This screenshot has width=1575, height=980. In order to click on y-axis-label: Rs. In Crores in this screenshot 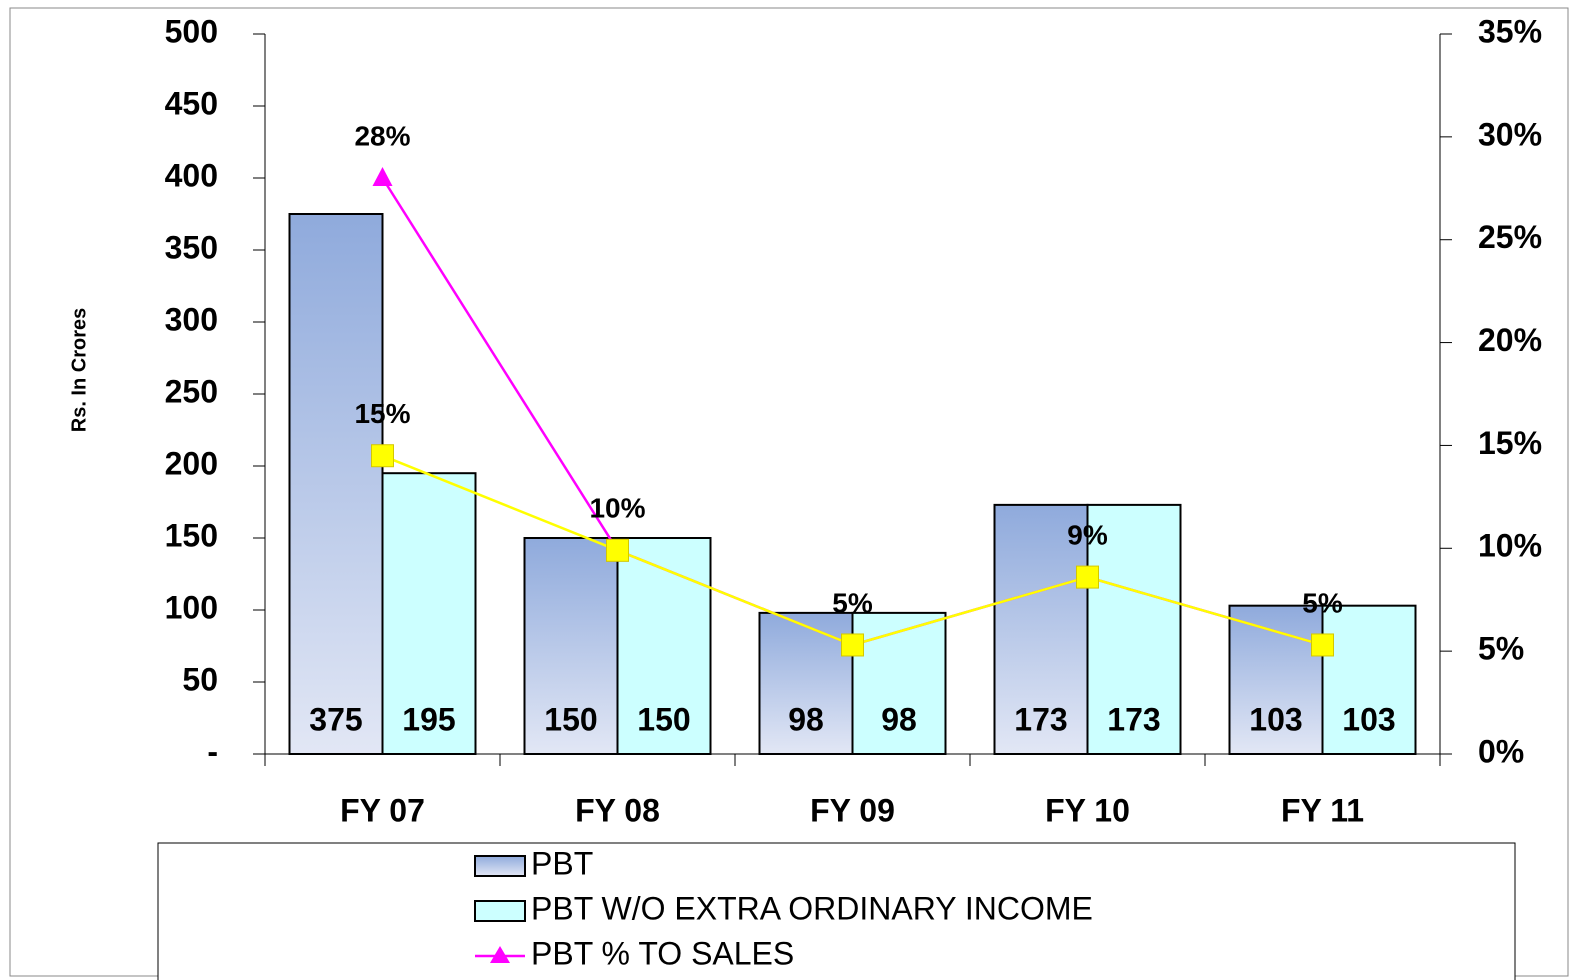, I will do `click(79, 370)`.